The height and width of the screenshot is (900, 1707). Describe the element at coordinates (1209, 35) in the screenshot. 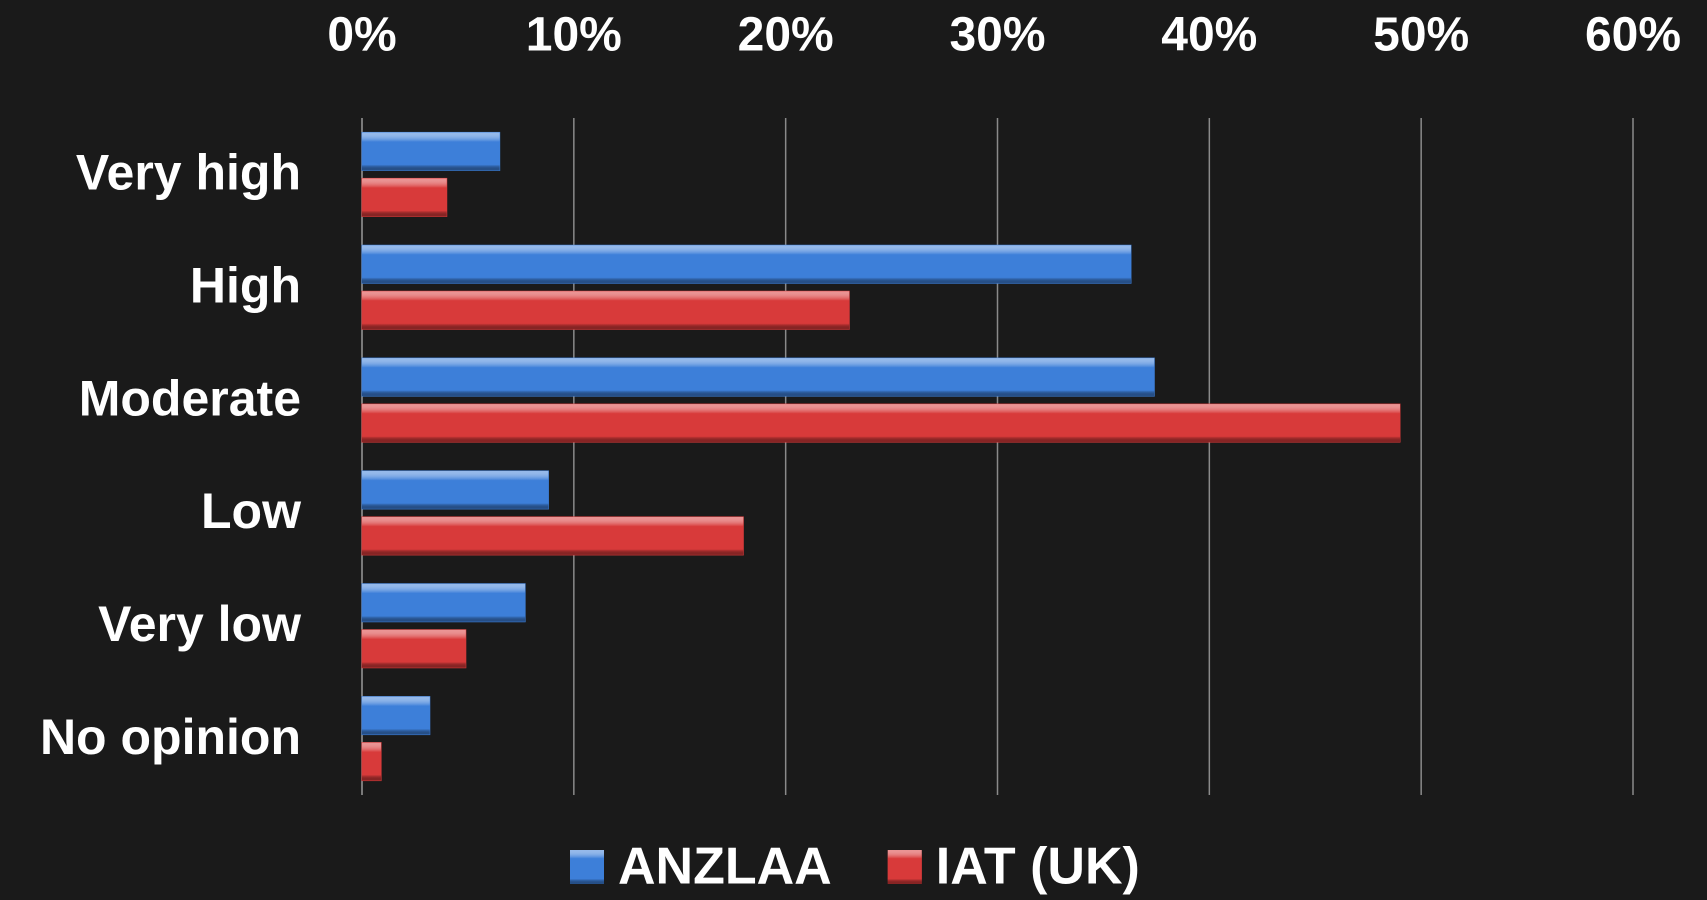

I see `x-tick-label: 40%` at that location.